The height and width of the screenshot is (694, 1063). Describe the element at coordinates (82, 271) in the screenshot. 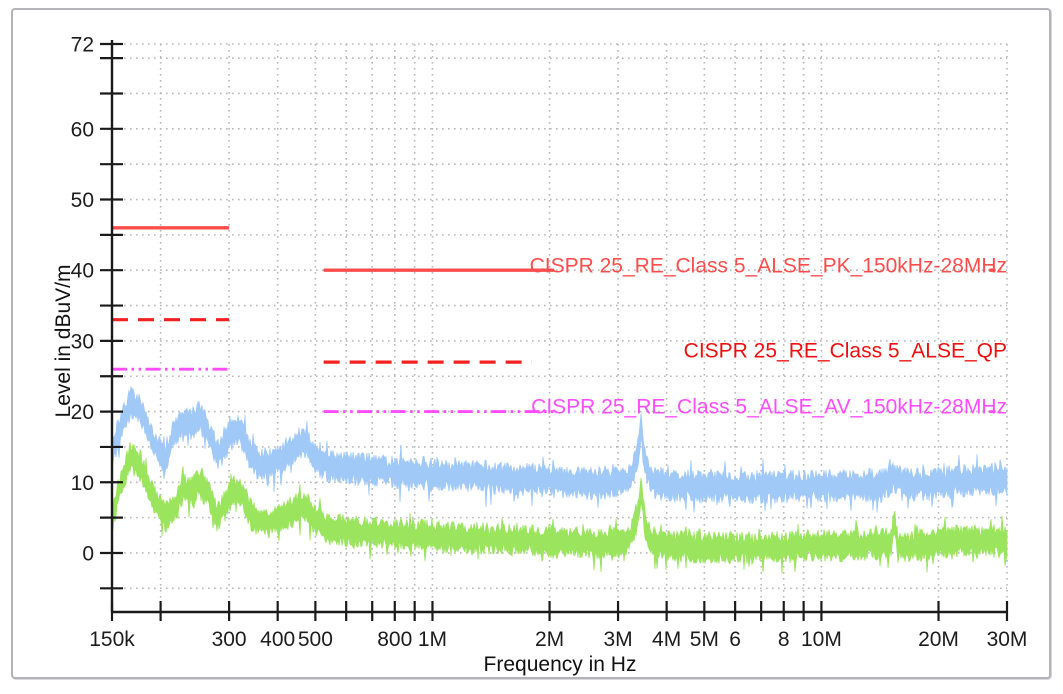

I see `y-tick-label: 40` at that location.